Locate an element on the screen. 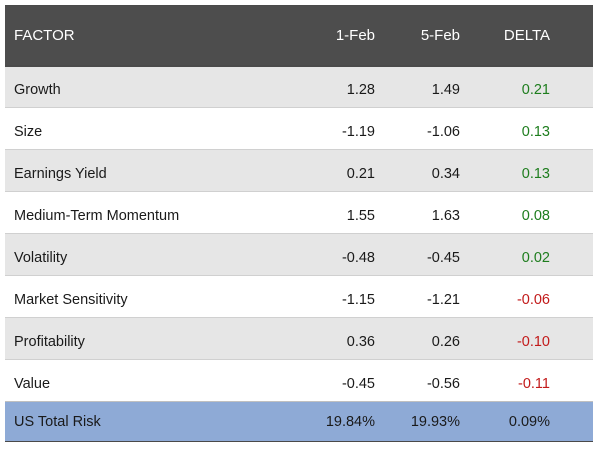 This screenshot has width=600, height=453. value-feb5: -0.45 is located at coordinates (443, 257).